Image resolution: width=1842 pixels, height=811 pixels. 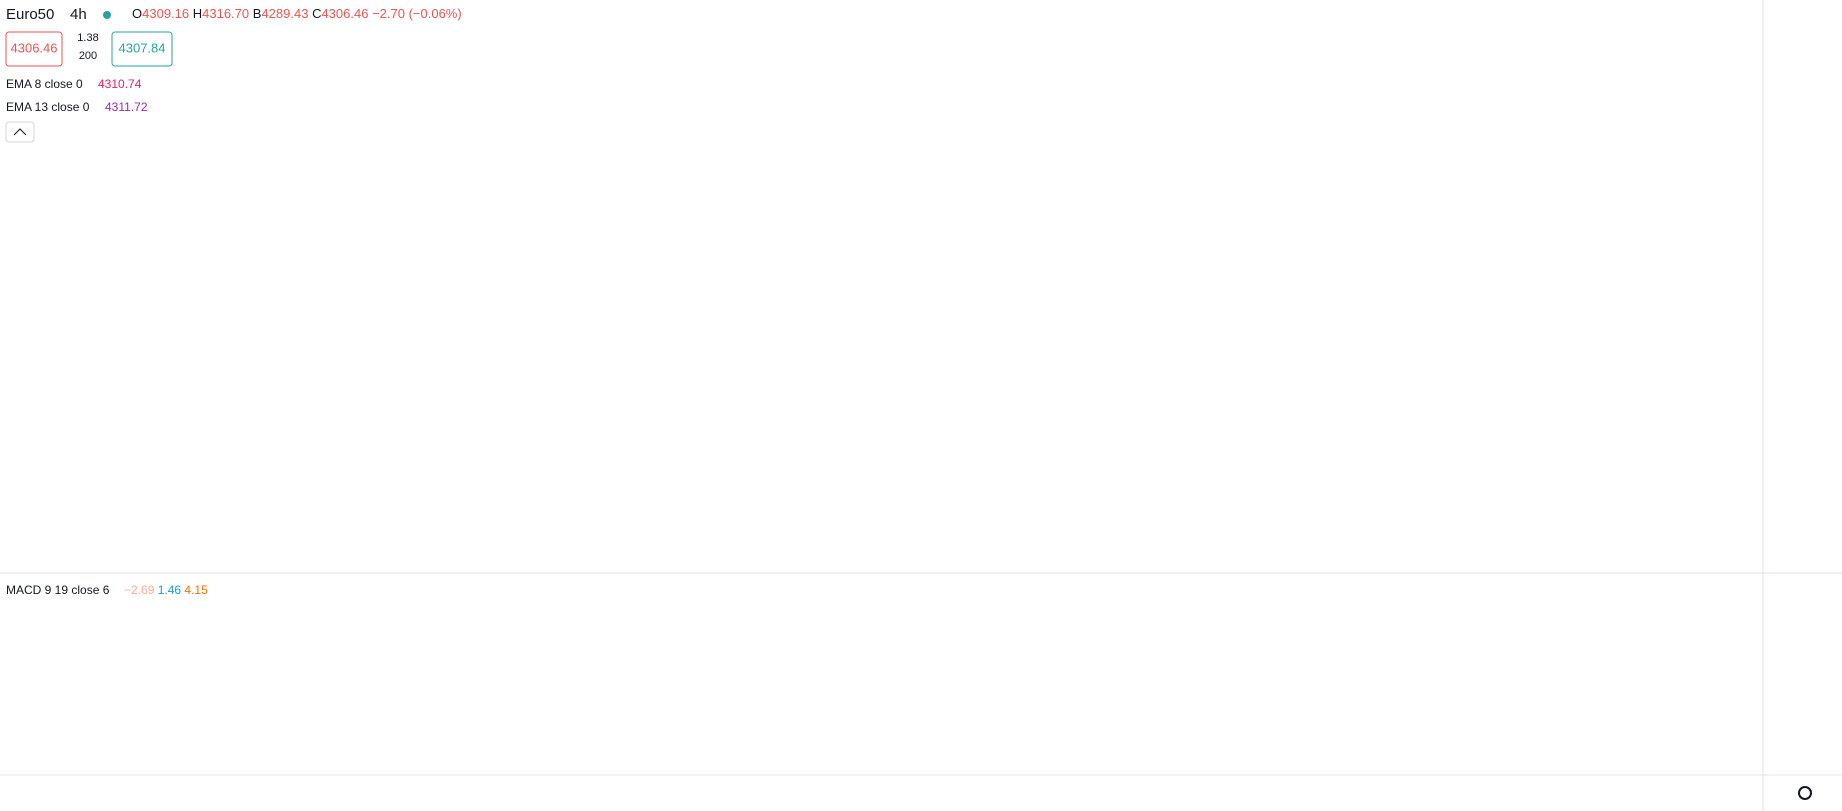 What do you see at coordinates (165, 13) in the screenshot?
I see `ohlc-value: 4309.16` at bounding box center [165, 13].